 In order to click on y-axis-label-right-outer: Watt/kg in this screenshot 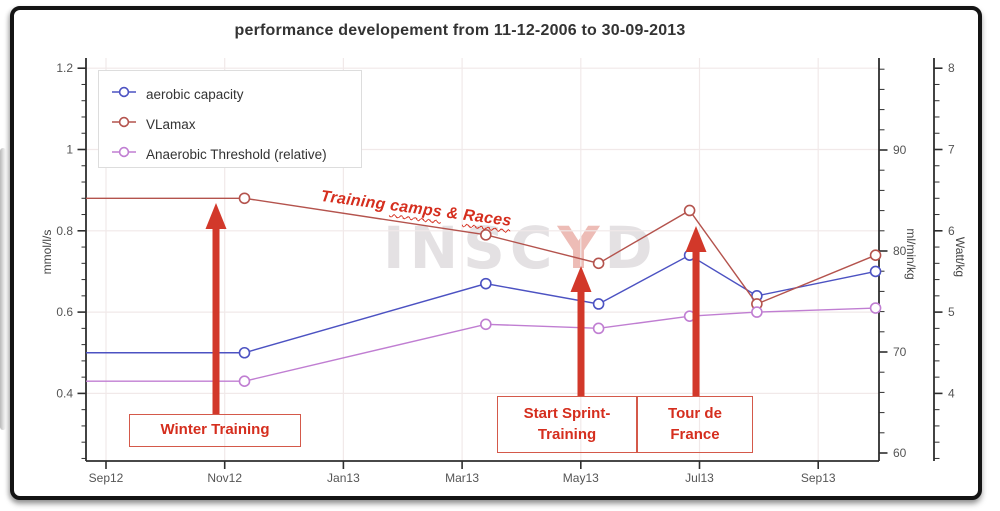, I will do `click(960, 257)`.